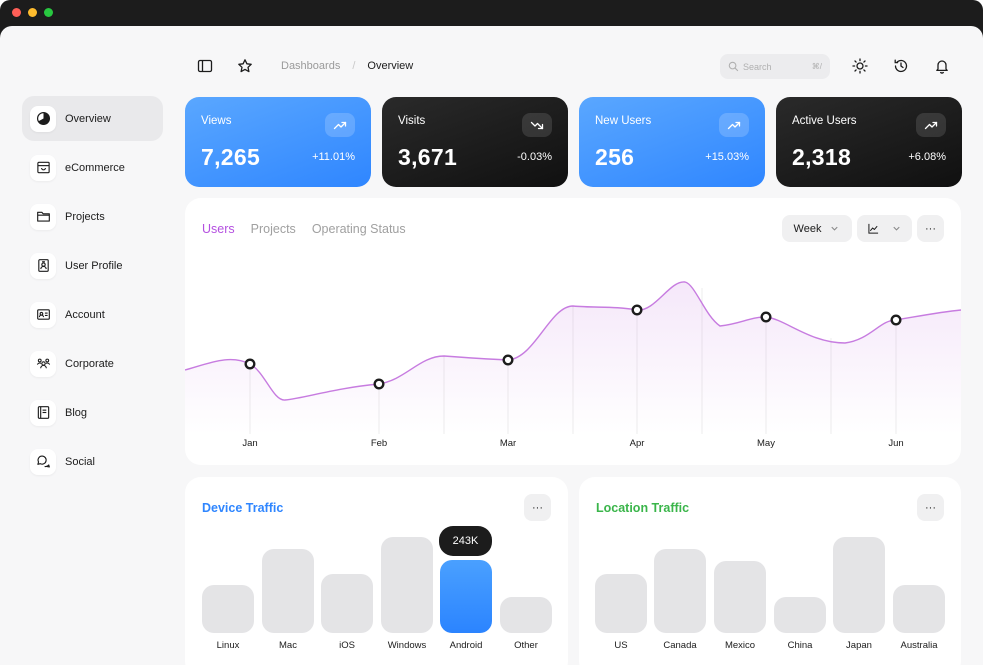 The height and width of the screenshot is (665, 983). Describe the element at coordinates (466, 645) in the screenshot. I see `bar-label: Android` at that location.